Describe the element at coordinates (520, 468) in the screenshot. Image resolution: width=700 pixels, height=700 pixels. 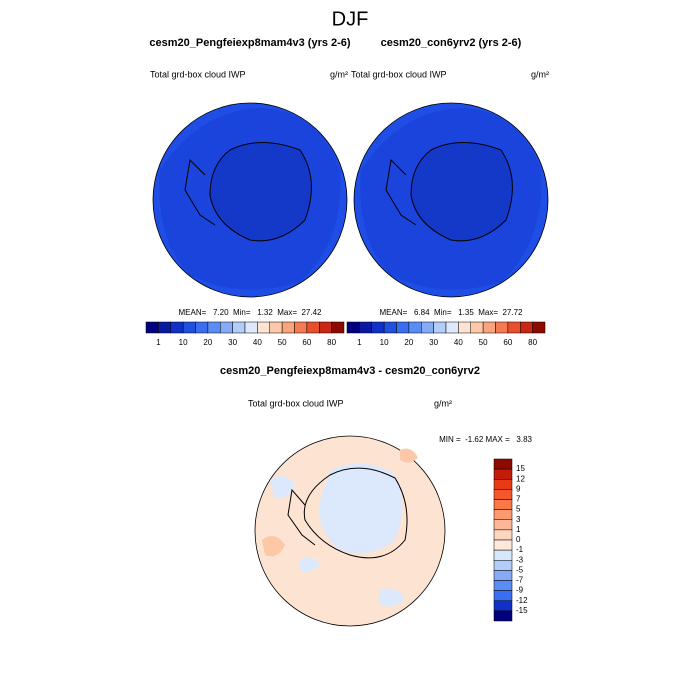
I see `colorbar-label: 15` at that location.